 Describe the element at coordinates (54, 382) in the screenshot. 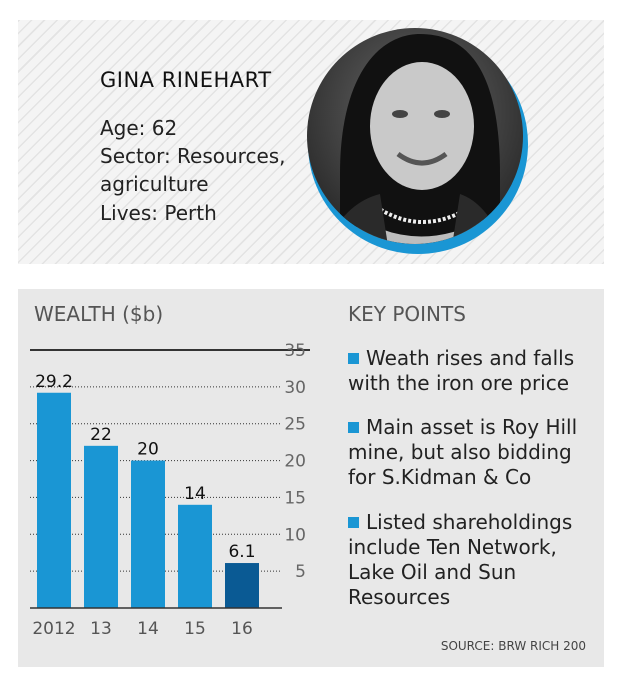

I see `bar-value-label: 29.2` at that location.